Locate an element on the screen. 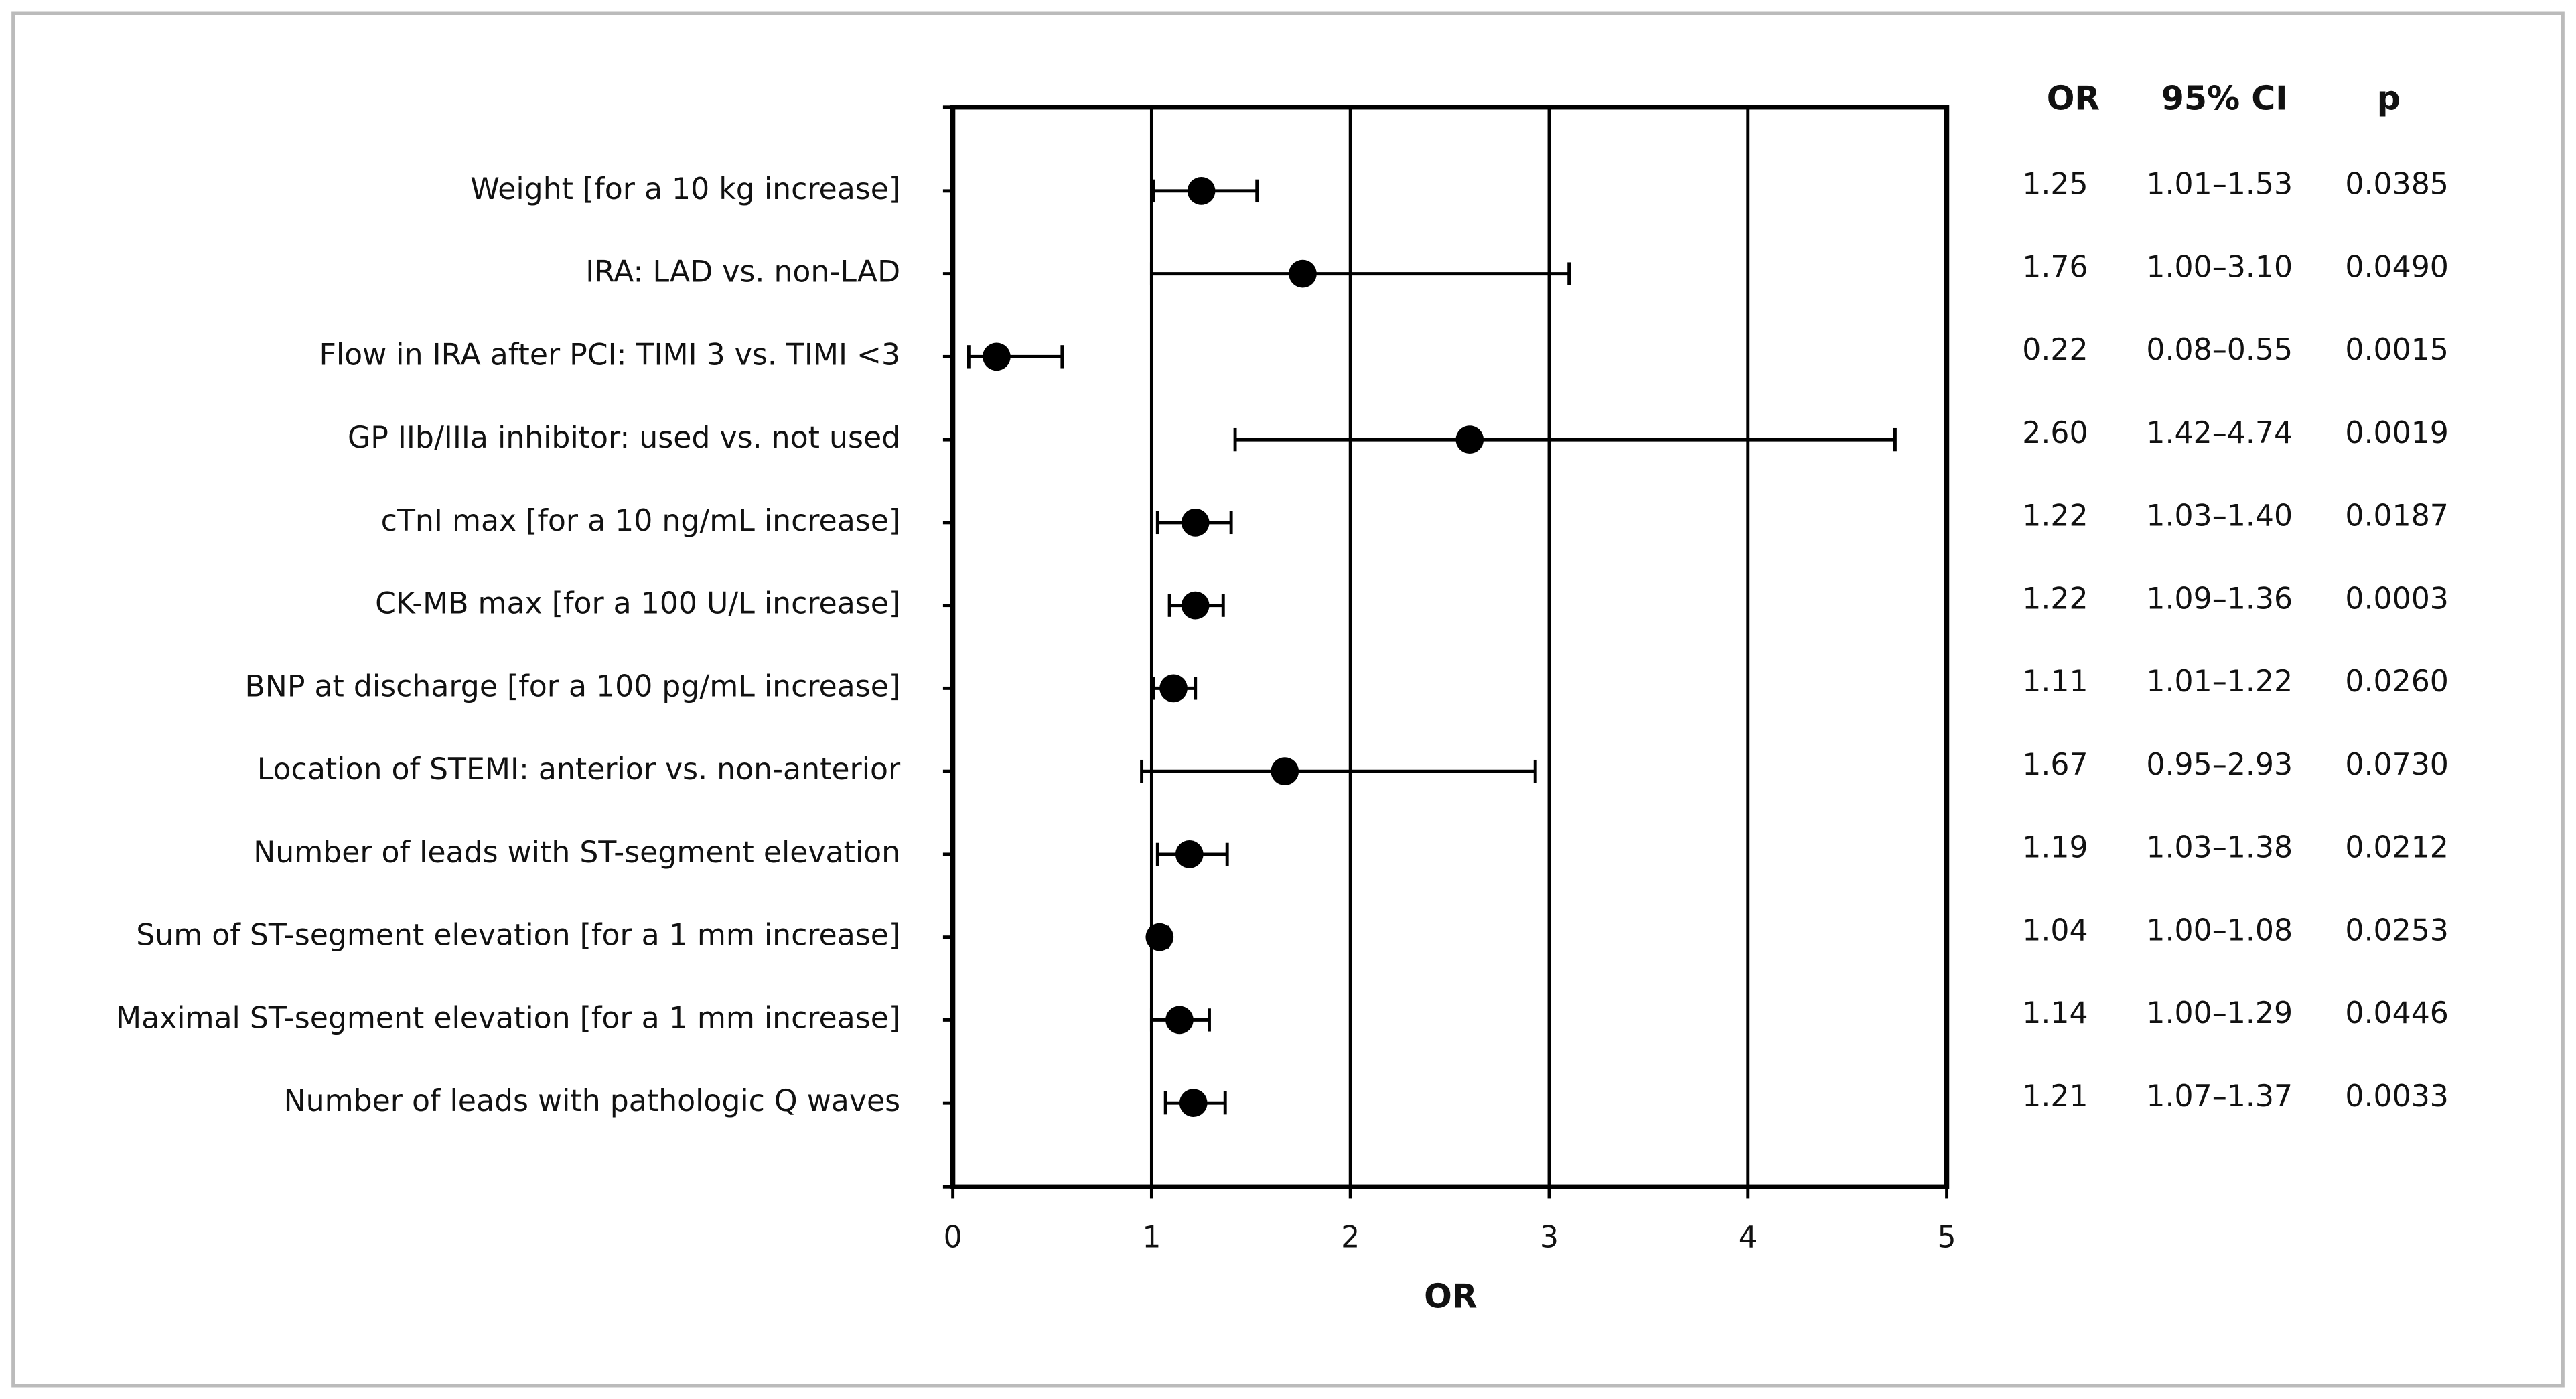 The image size is (2576, 1399). or-cell: 1.11 is located at coordinates (2055, 682).